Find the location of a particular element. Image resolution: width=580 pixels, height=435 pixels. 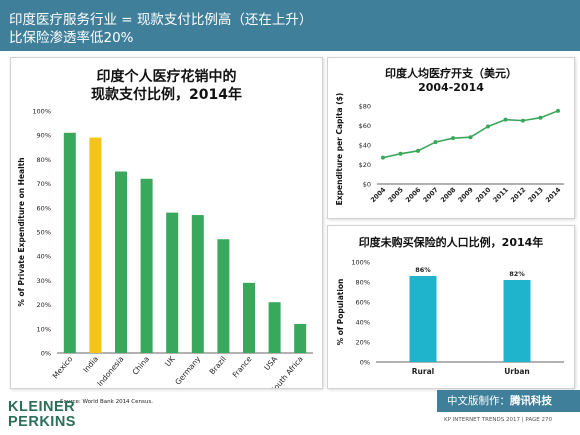

chart2-title-line-2: 2004-2014 is located at coordinates (451, 87).